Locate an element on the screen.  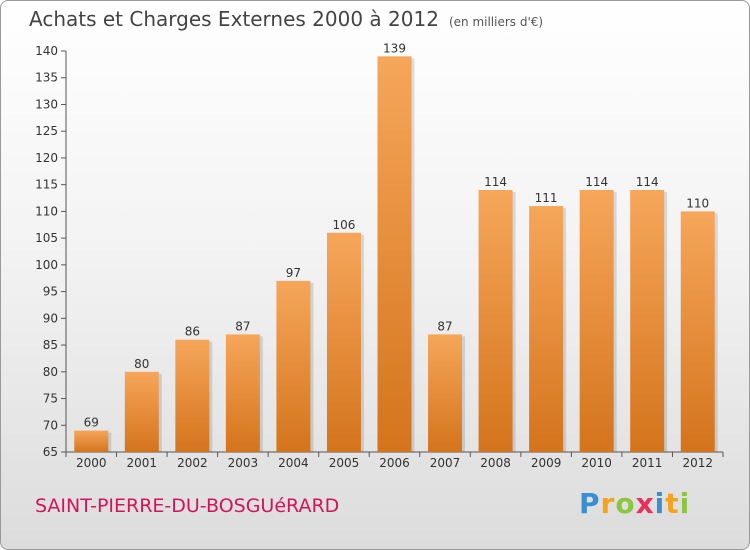
y-tick-label: 115 is located at coordinates (46, 185).